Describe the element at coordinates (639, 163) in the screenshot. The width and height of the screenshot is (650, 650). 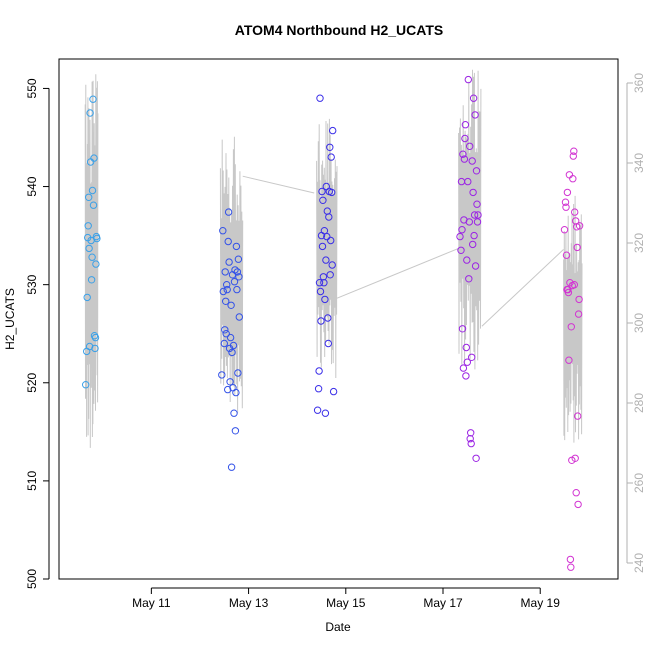
I see `y2-tick-label: 340` at that location.